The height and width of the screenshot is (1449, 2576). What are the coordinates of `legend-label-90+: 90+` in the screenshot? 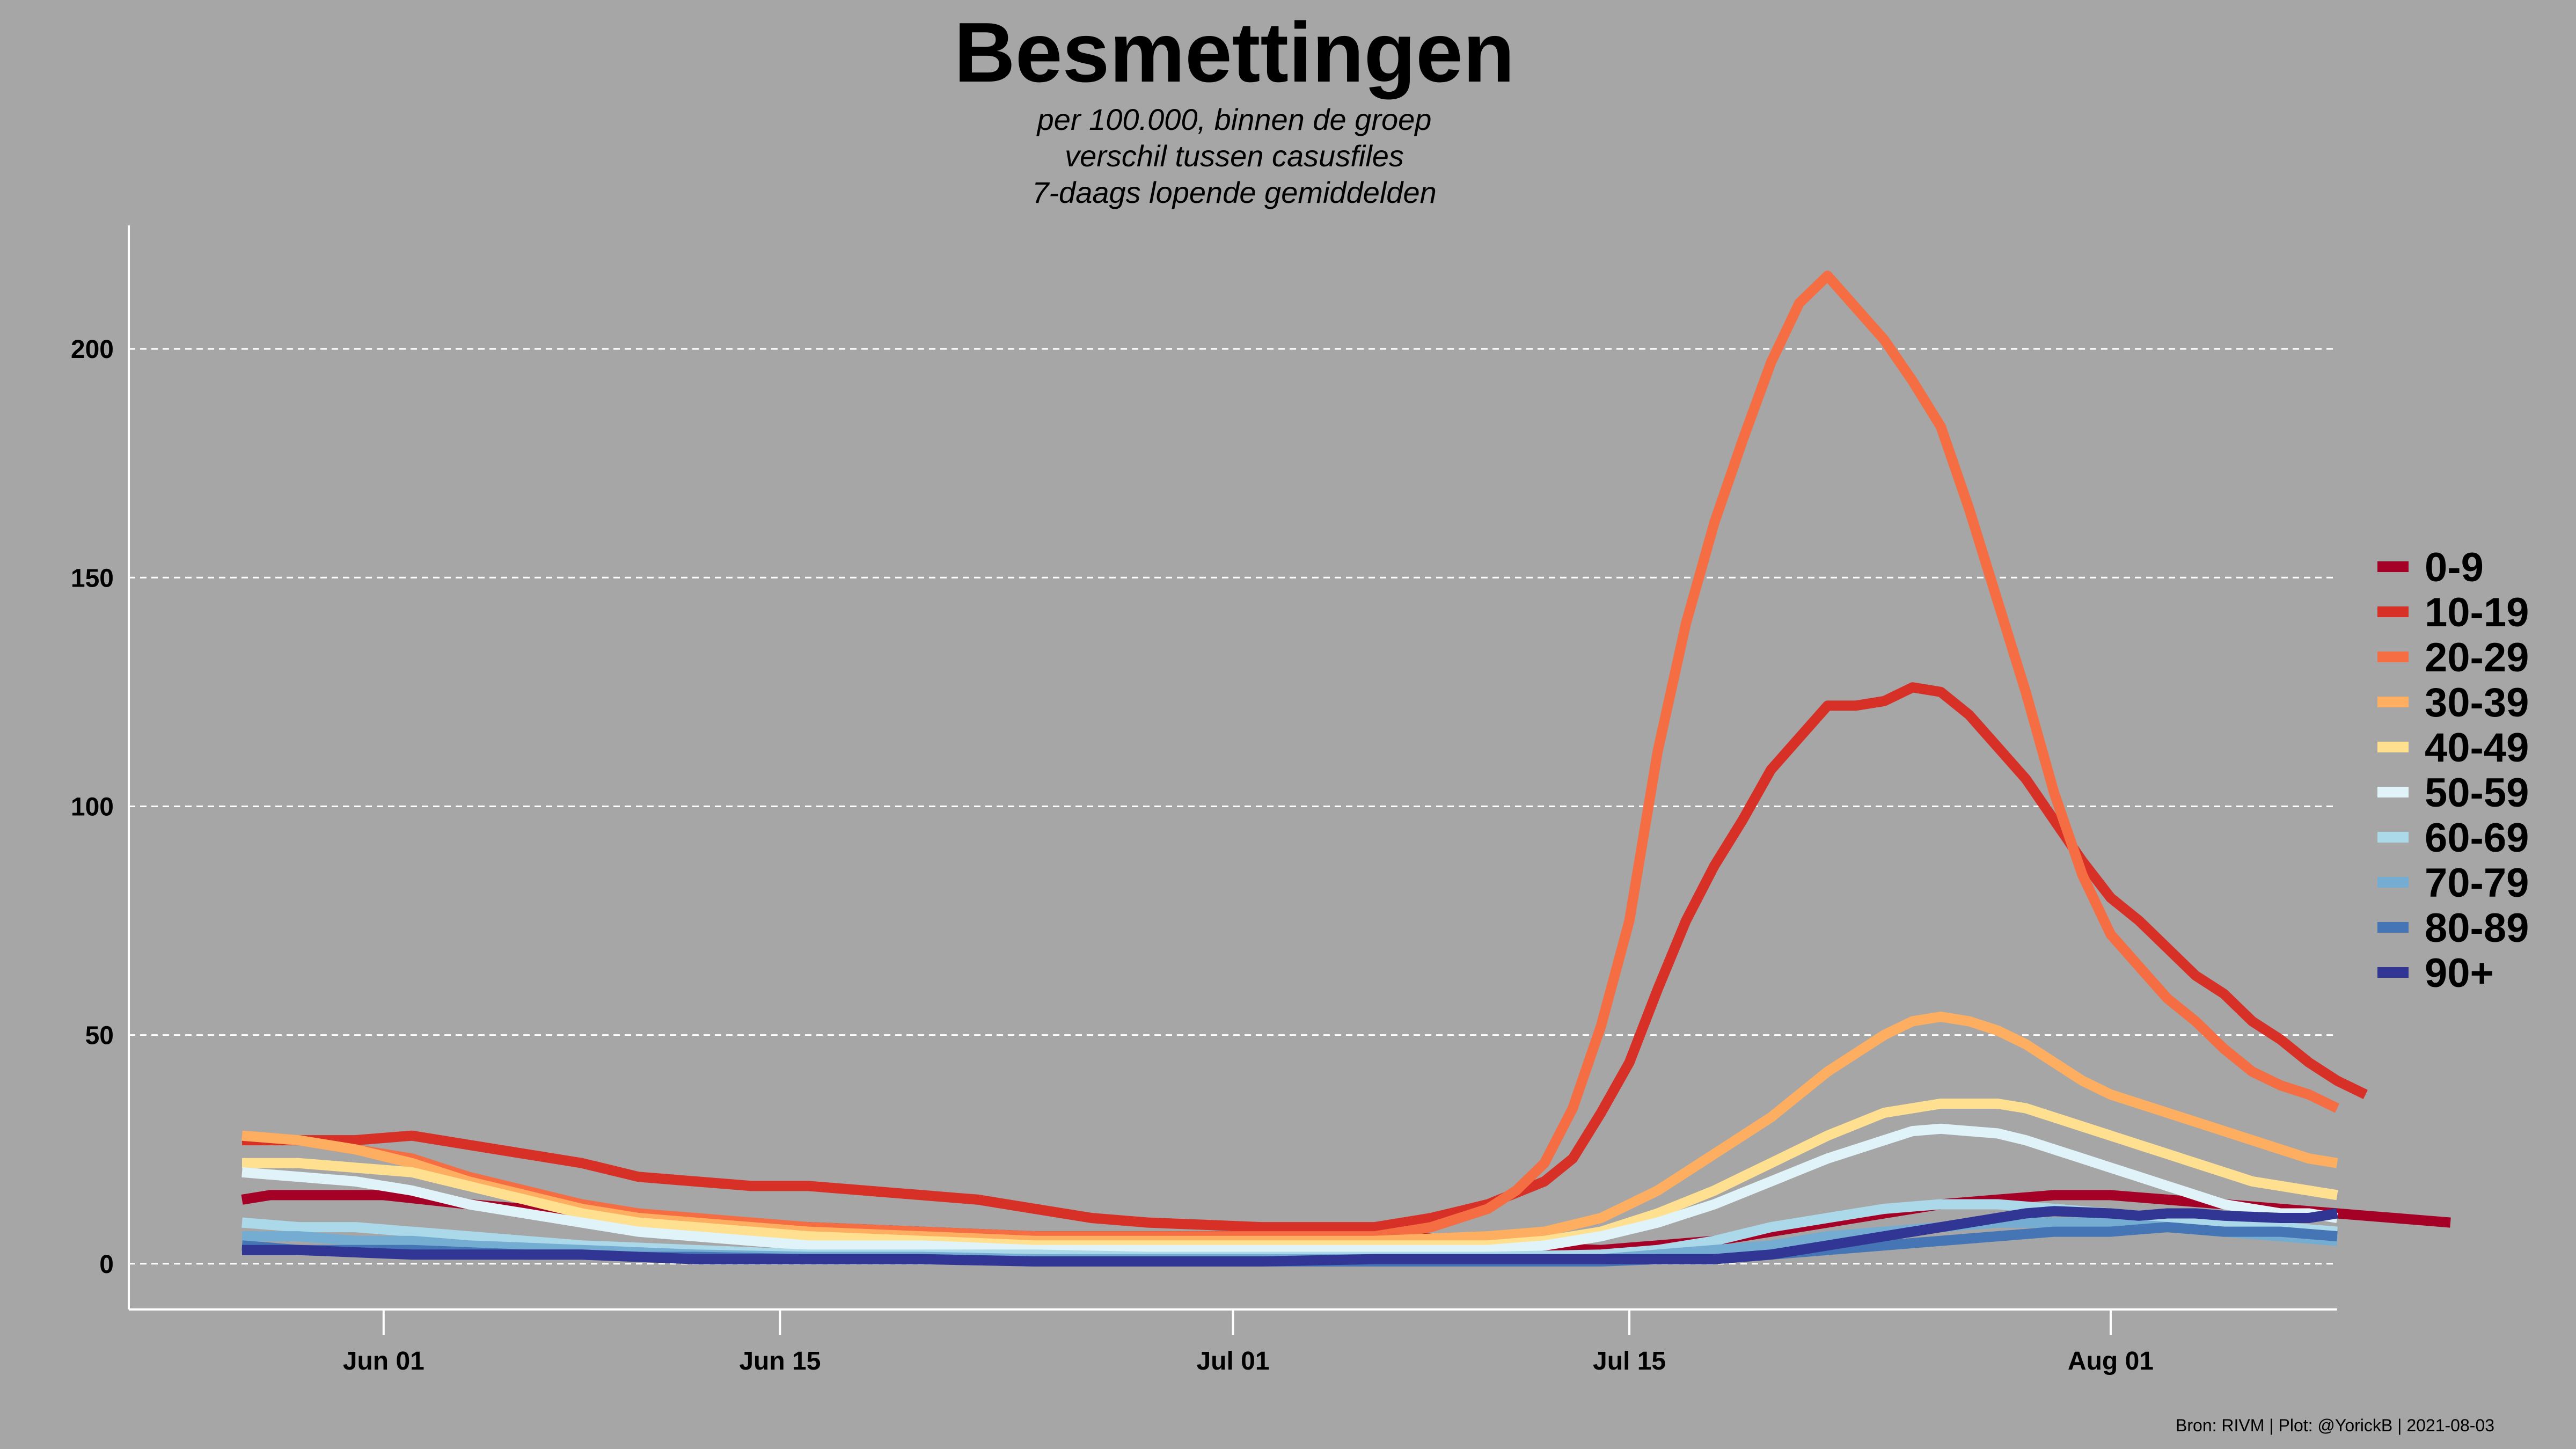 It's located at (2459, 973).